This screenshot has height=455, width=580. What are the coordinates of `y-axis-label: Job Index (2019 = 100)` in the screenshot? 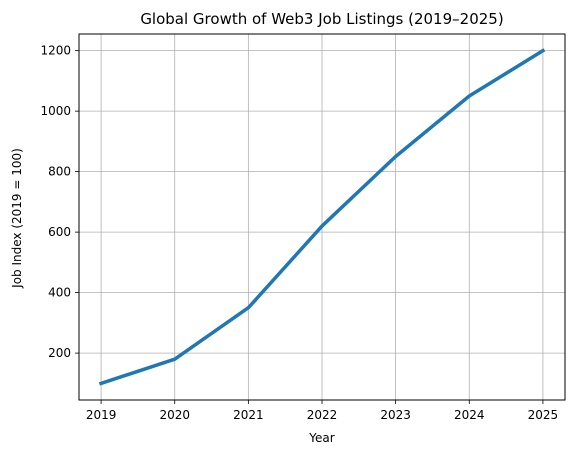 It's located at (17, 218).